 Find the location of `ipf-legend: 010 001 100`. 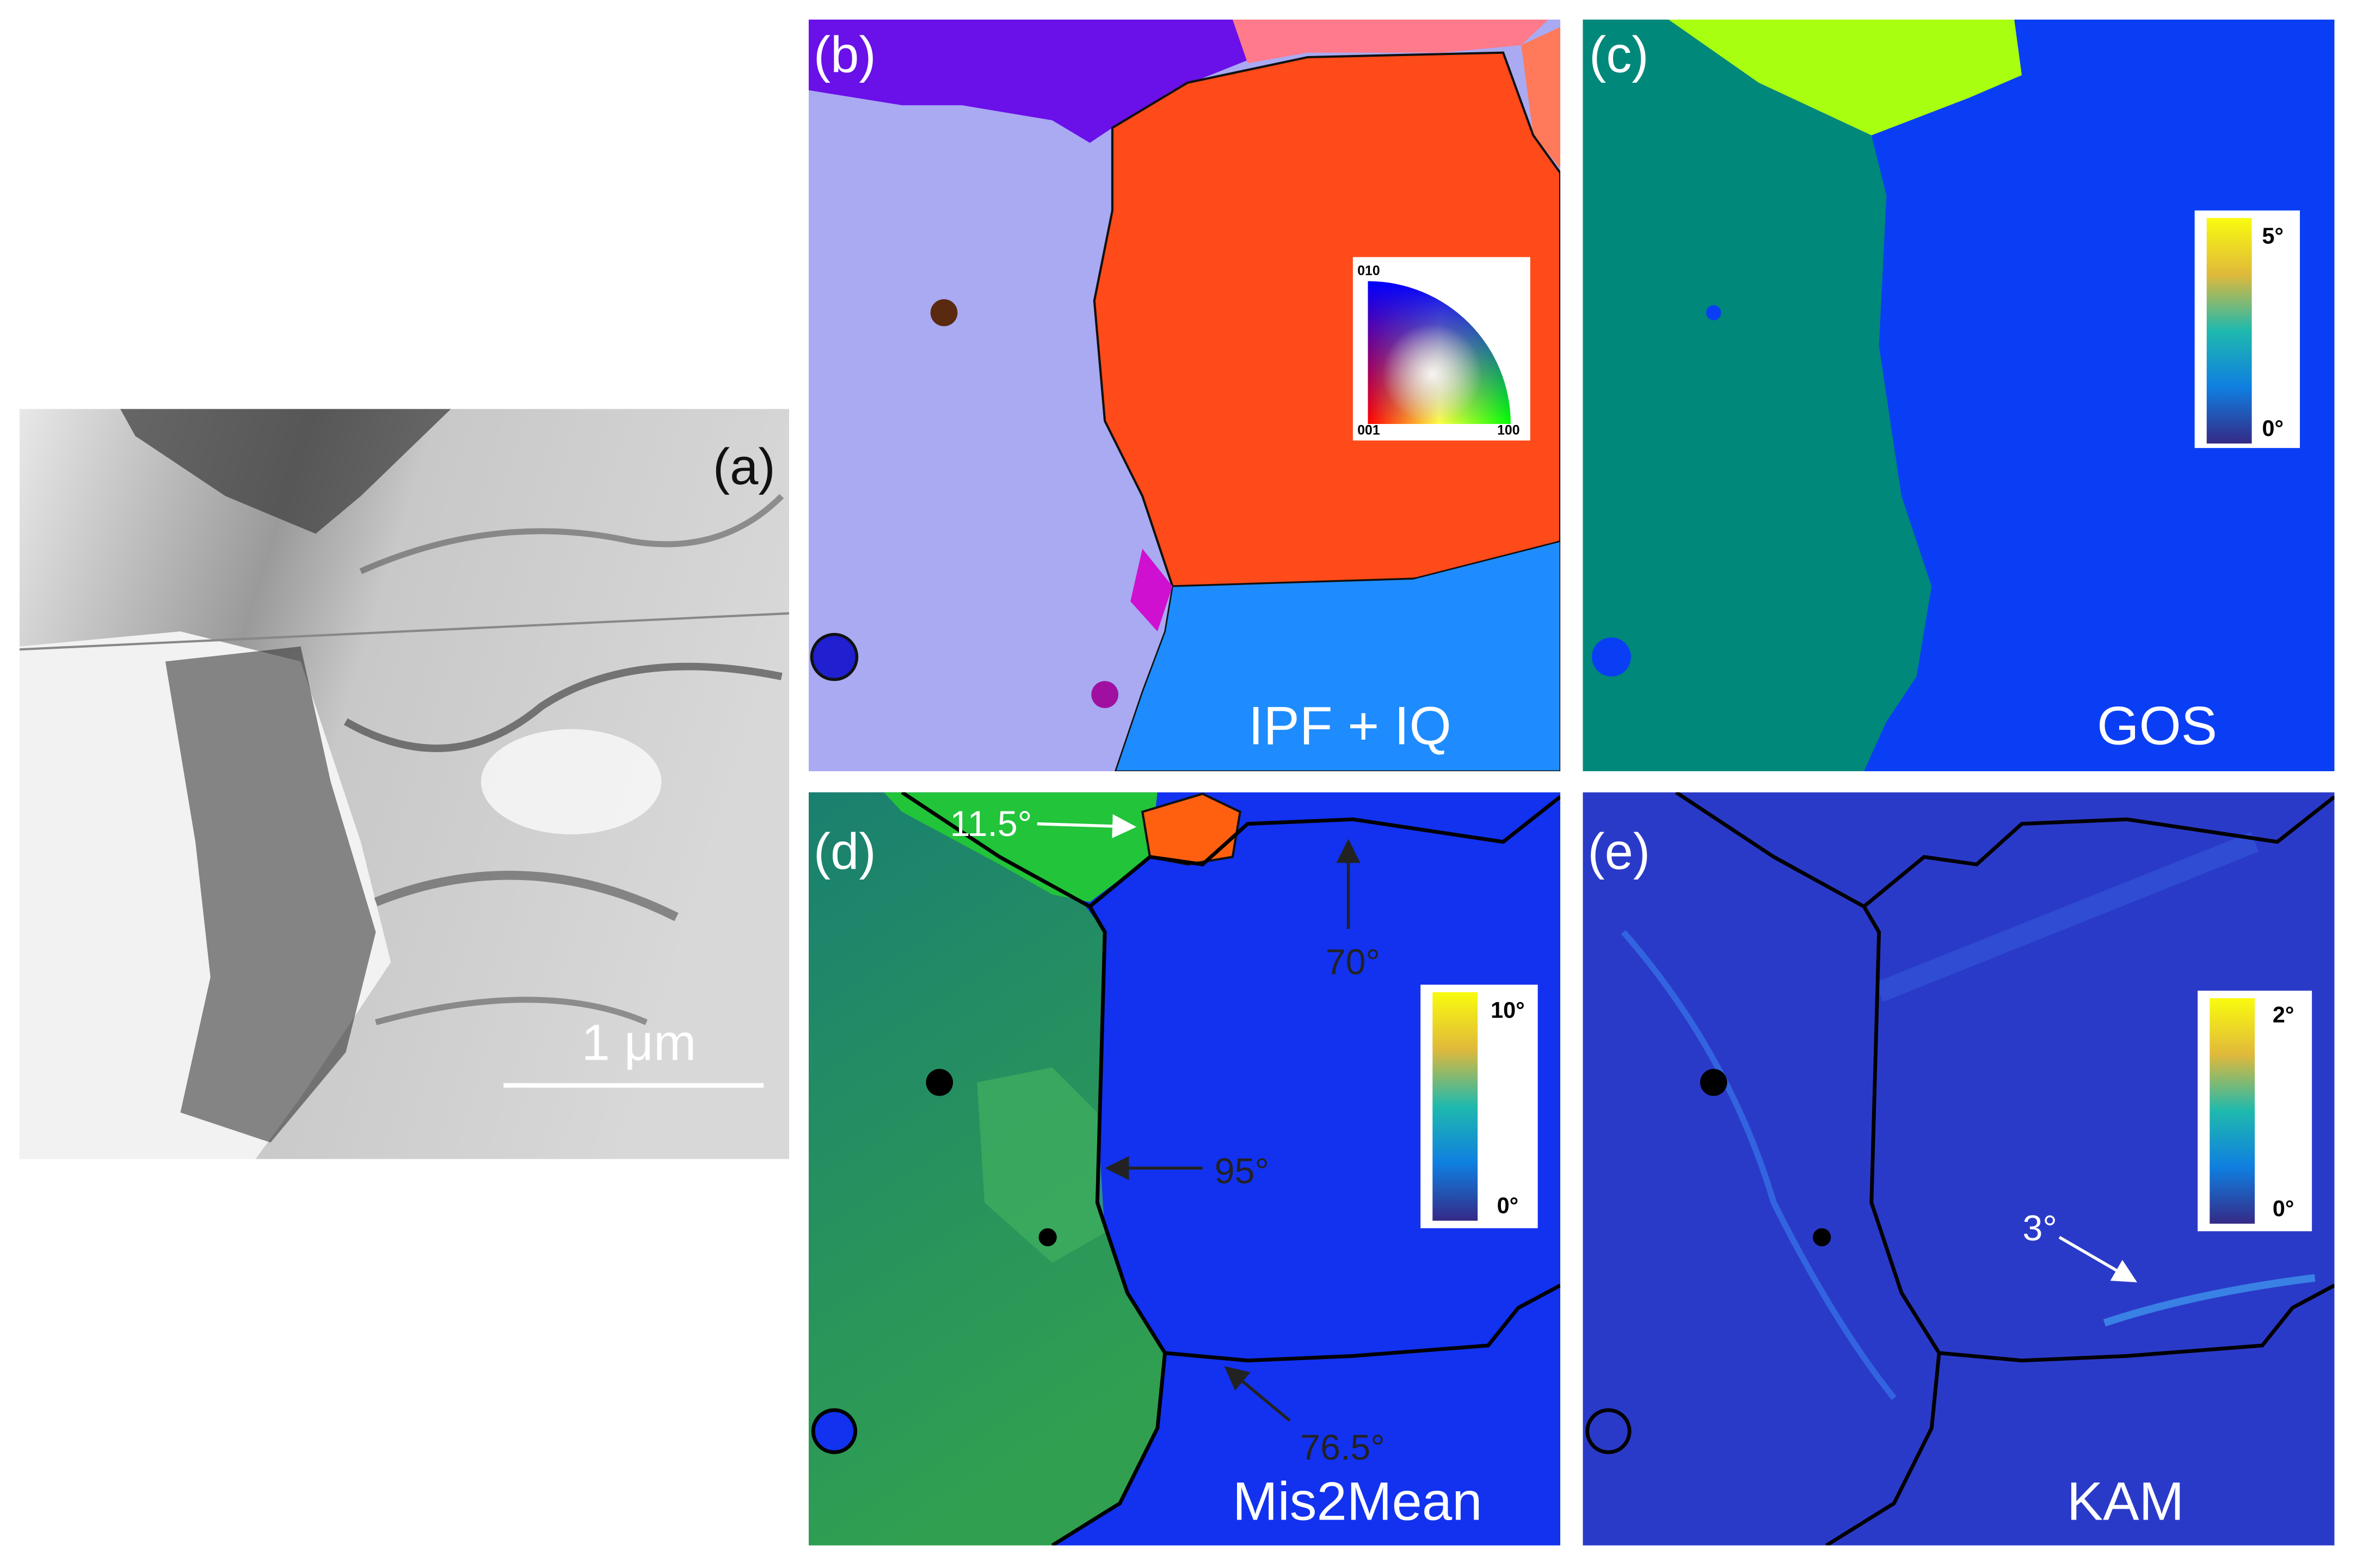

ipf-legend: 010 001 100 is located at coordinates (1441, 349).